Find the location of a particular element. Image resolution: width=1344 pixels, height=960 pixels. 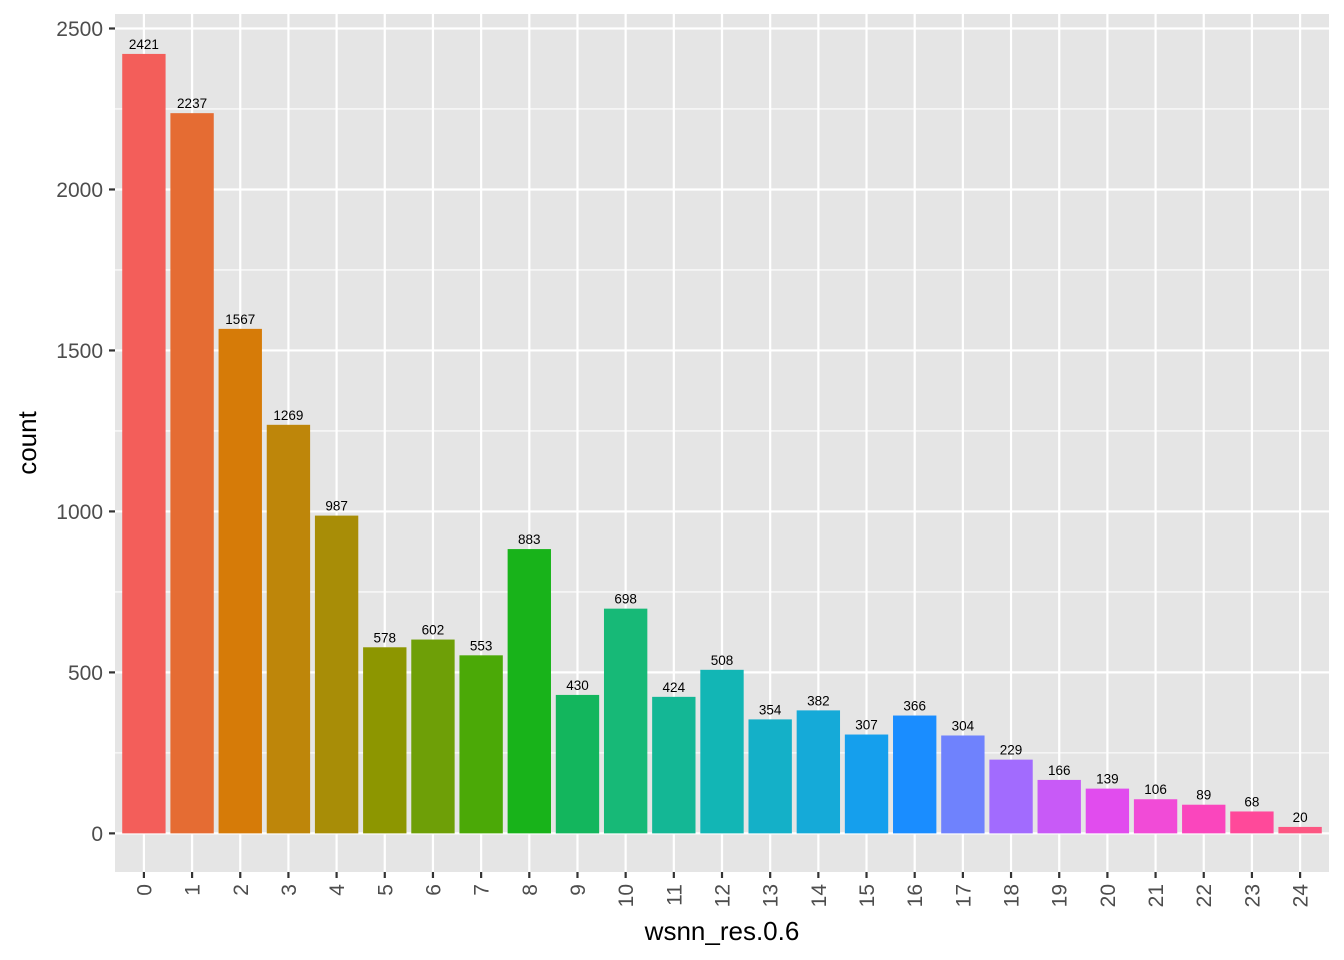

x-tick-label: 16 is located at coordinates (915, 895).